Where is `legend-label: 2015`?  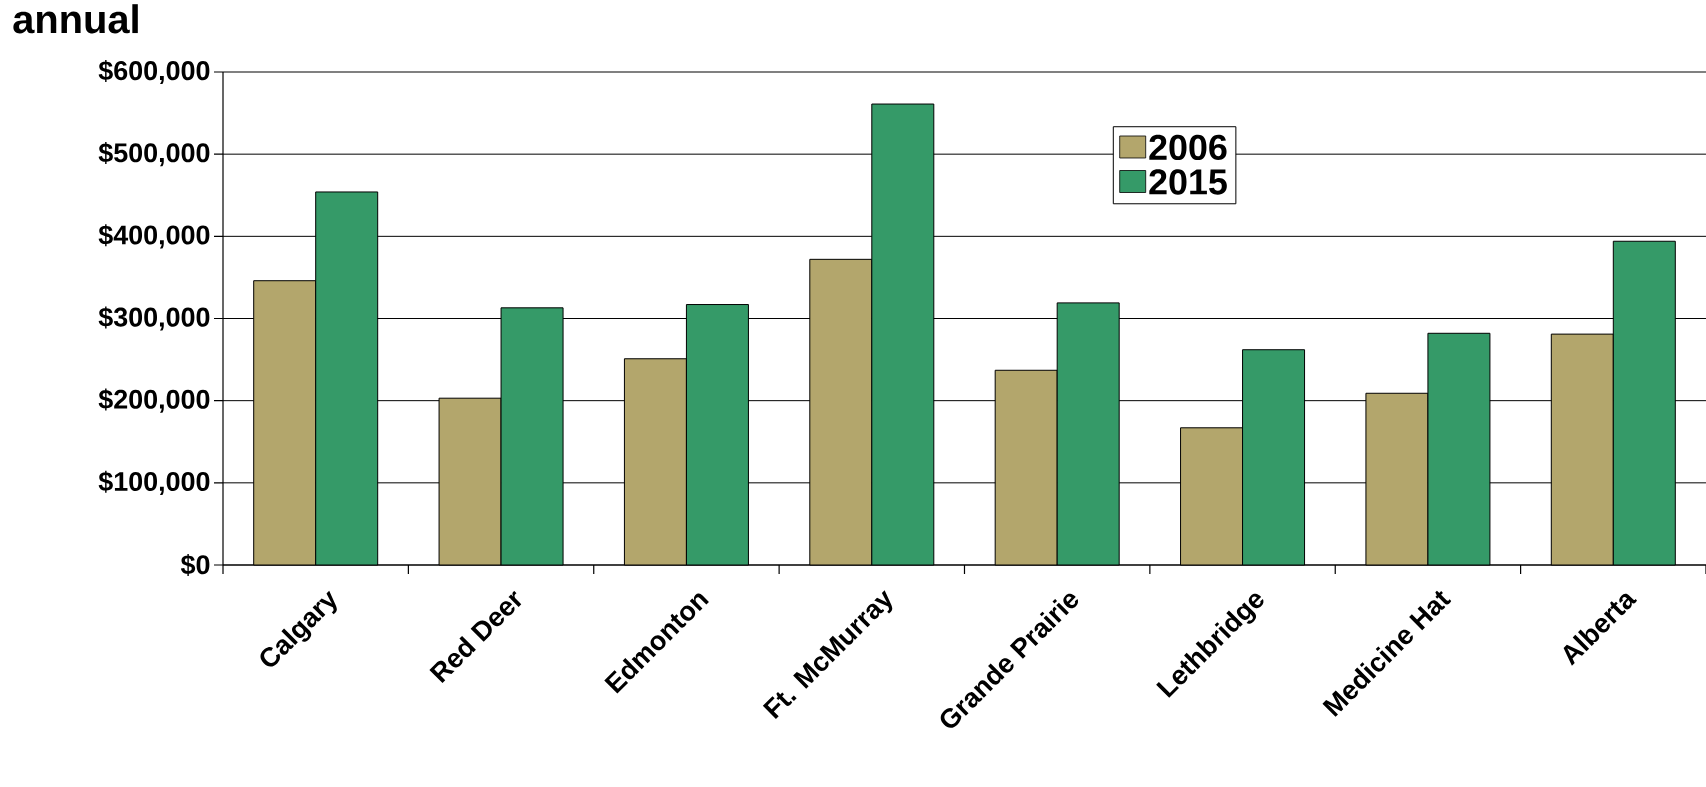 legend-label: 2015 is located at coordinates (1188, 182).